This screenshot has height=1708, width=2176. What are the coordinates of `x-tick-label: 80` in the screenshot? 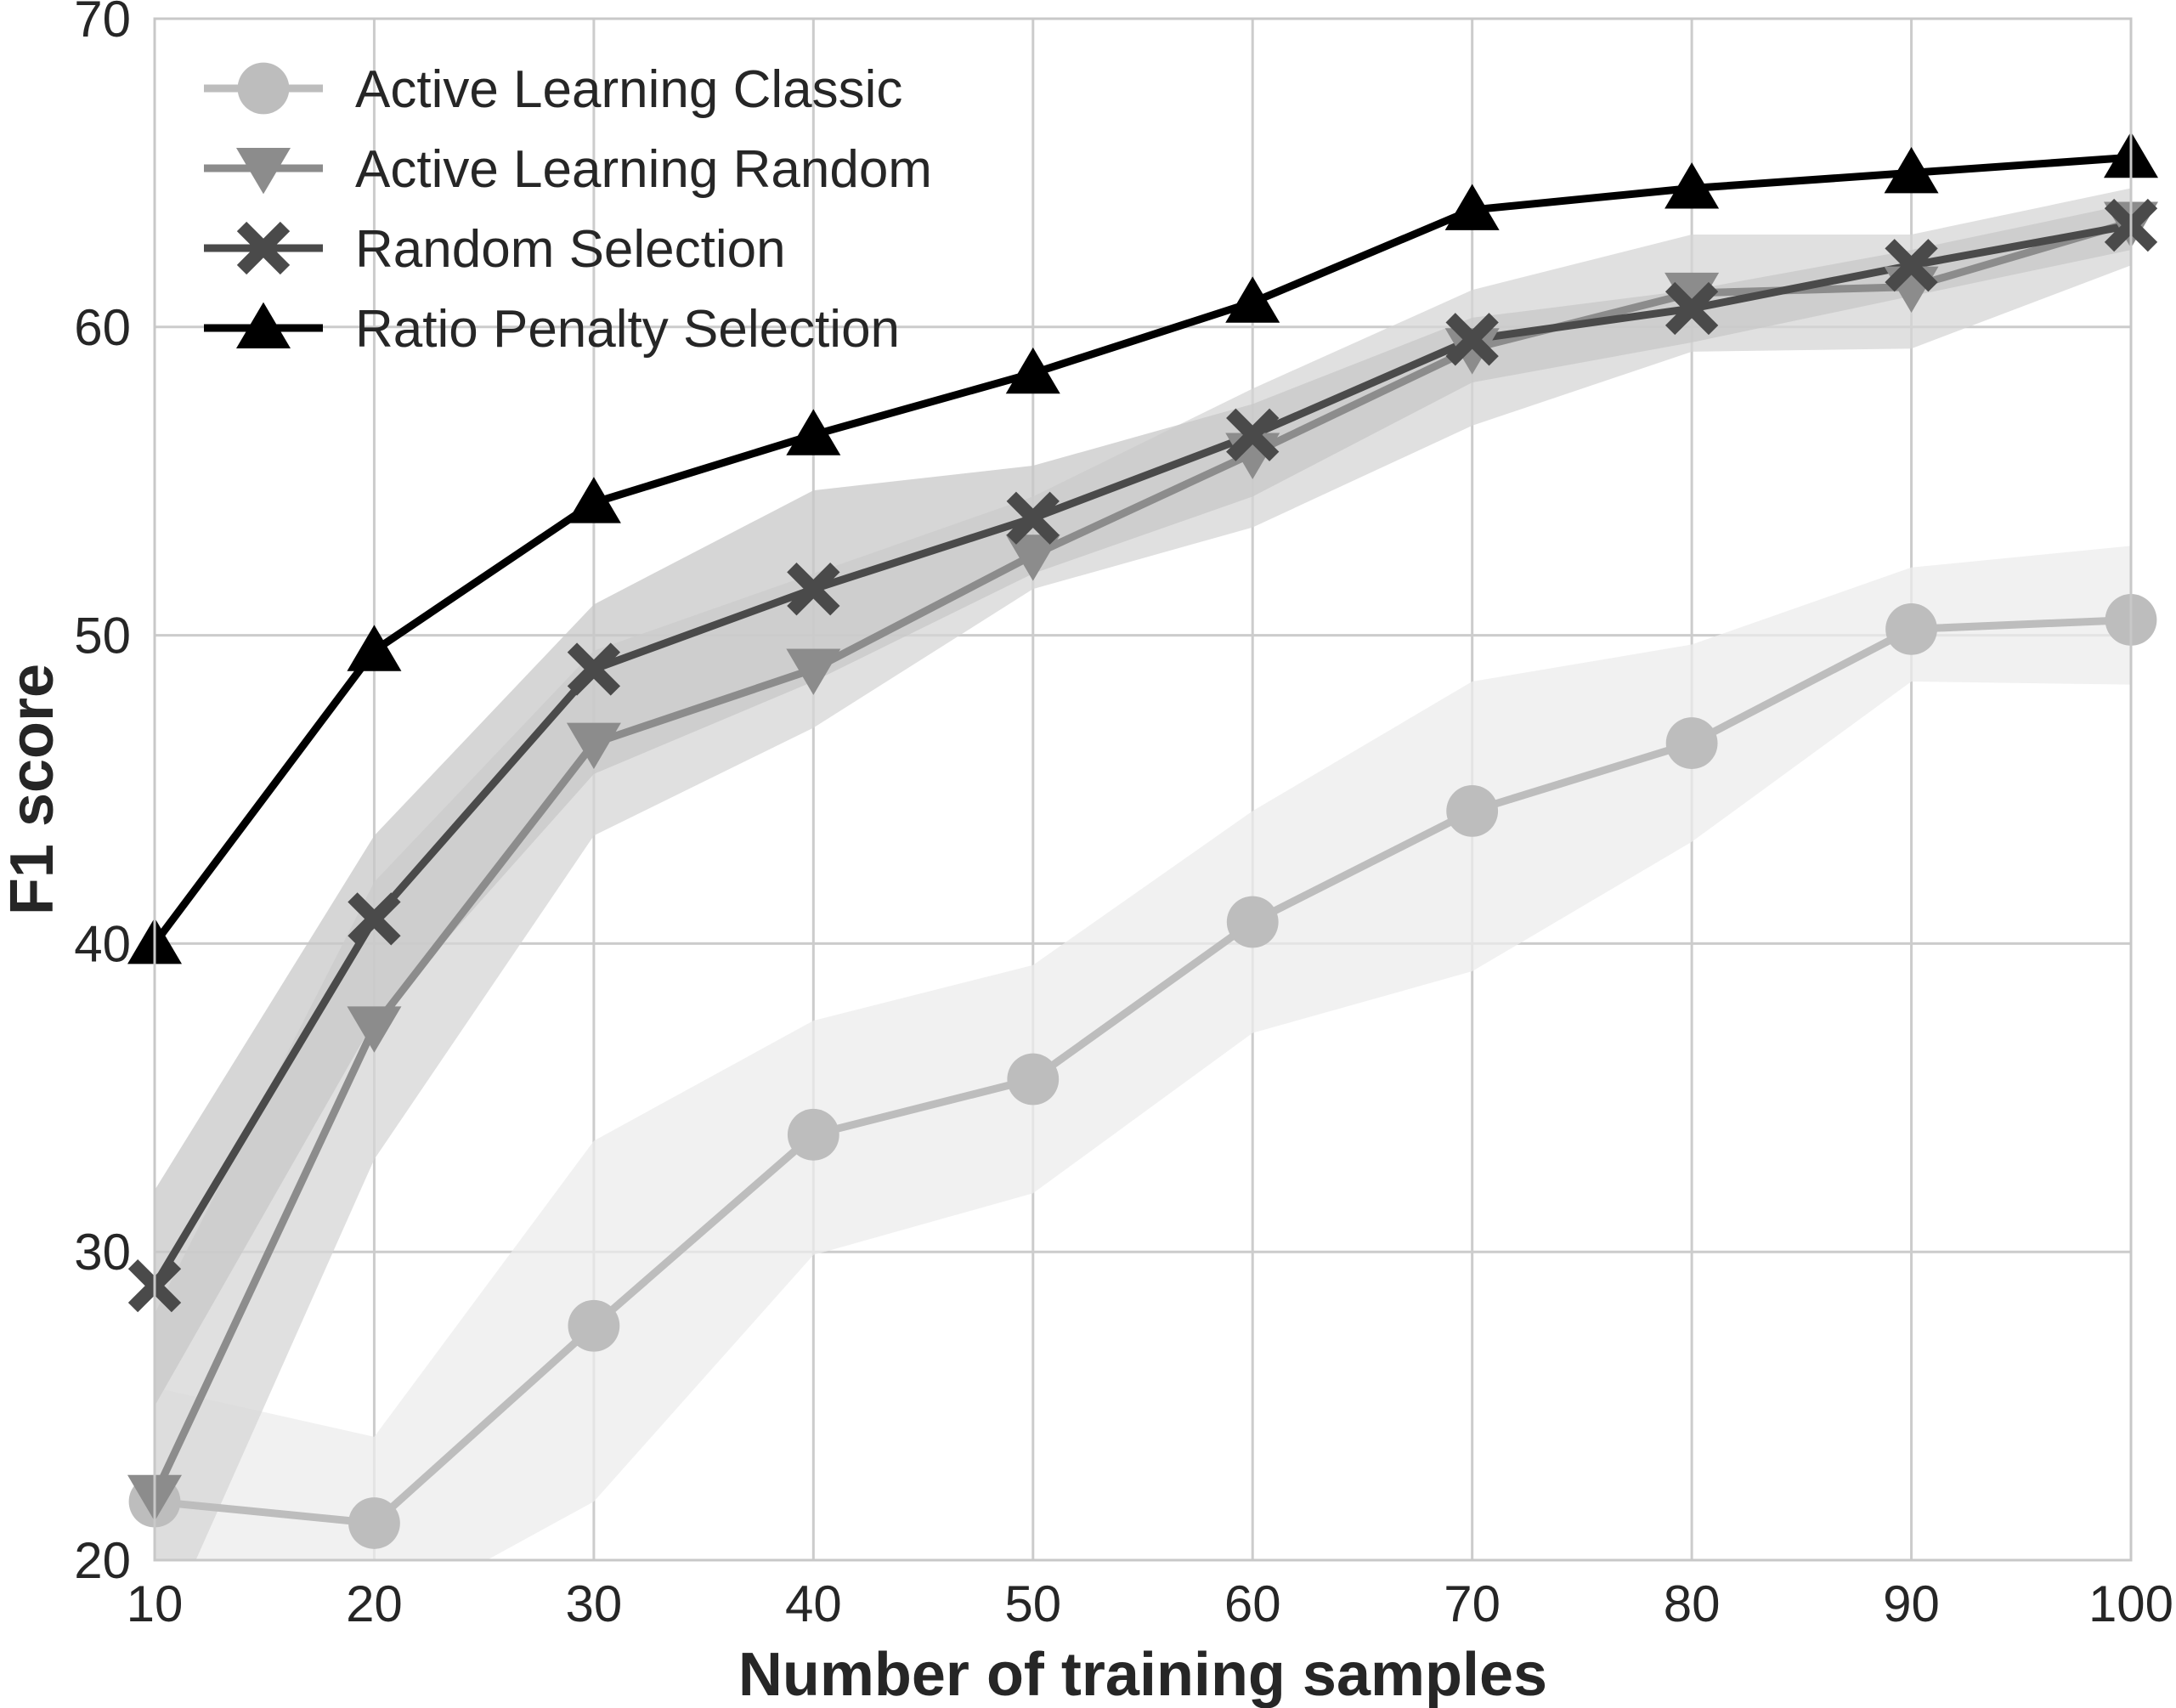 It's located at (1693, 1604).